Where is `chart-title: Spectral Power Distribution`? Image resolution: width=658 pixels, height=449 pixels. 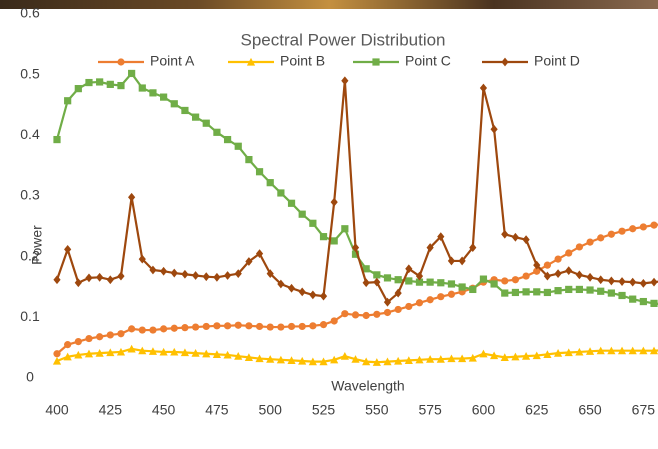
chart-title: Spectral Power Distribution is located at coordinates (342, 39).